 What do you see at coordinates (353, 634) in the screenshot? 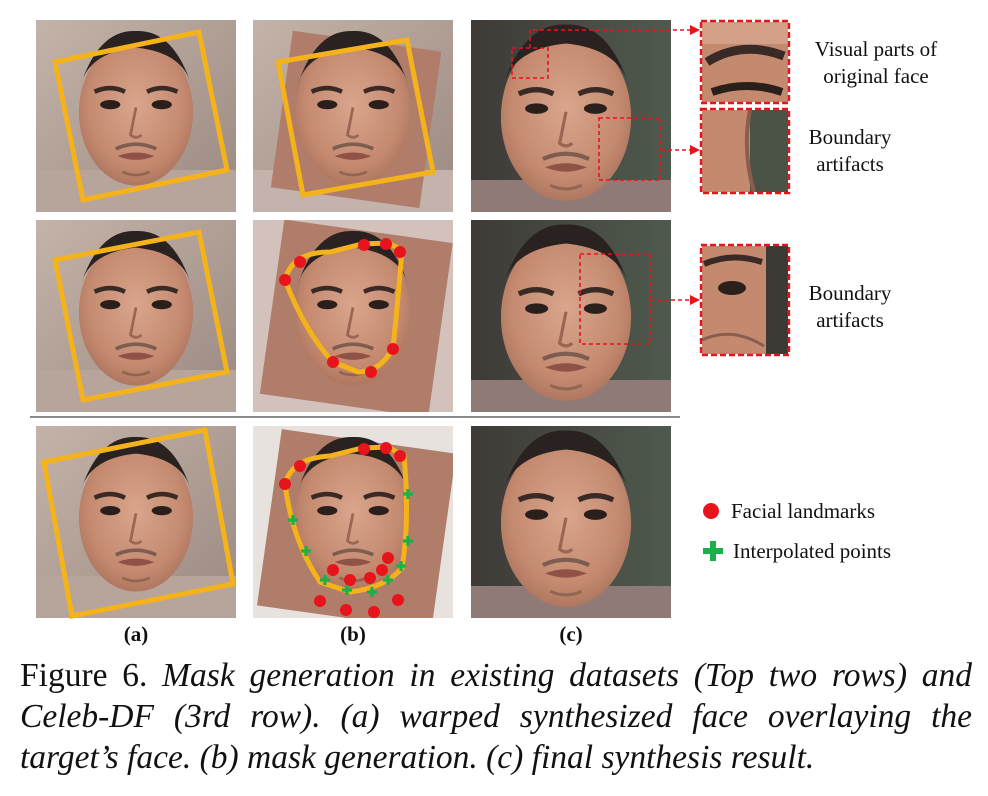
I see `column-label-b: (b)` at bounding box center [353, 634].